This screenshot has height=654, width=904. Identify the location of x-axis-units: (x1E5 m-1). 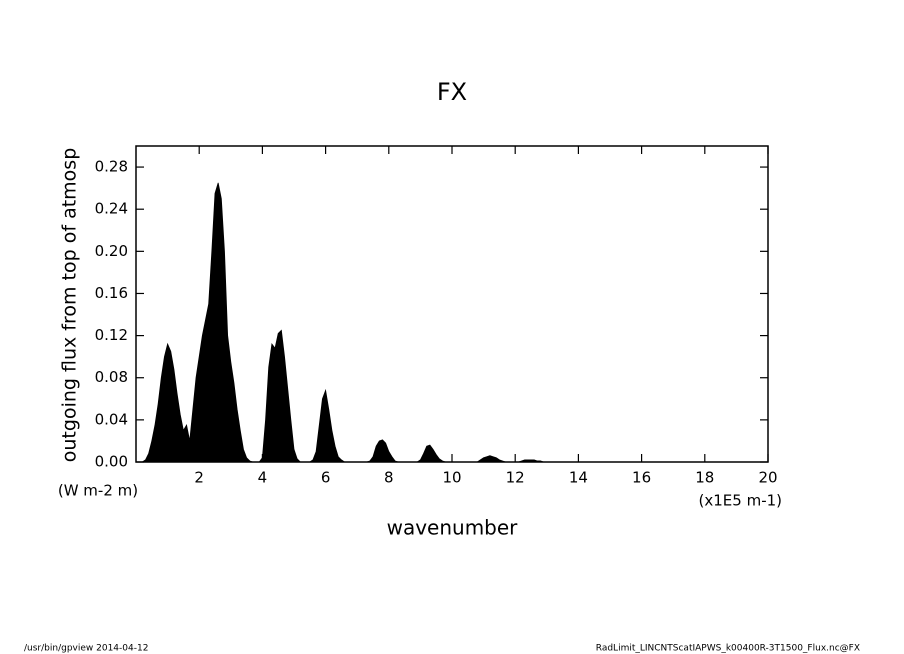
(740, 501).